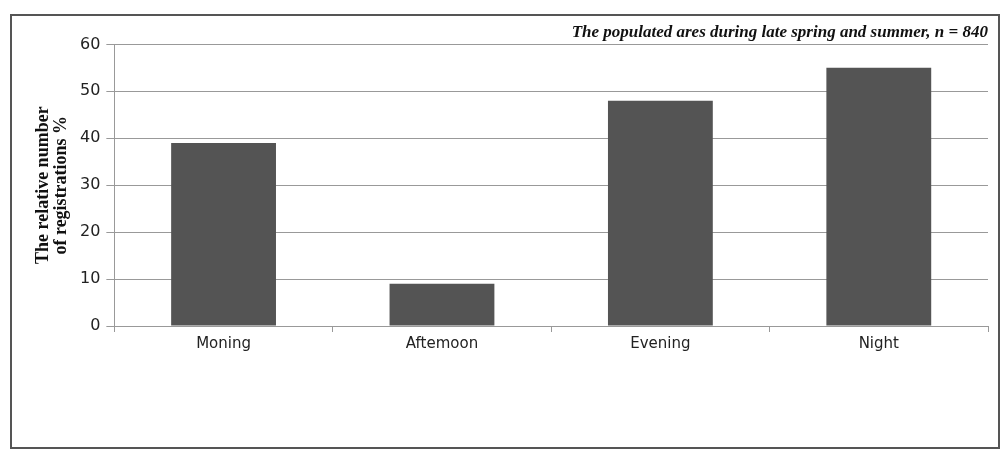 The height and width of the screenshot is (451, 1002). What do you see at coordinates (90, 184) in the screenshot?
I see `y-tick-label: 30` at bounding box center [90, 184].